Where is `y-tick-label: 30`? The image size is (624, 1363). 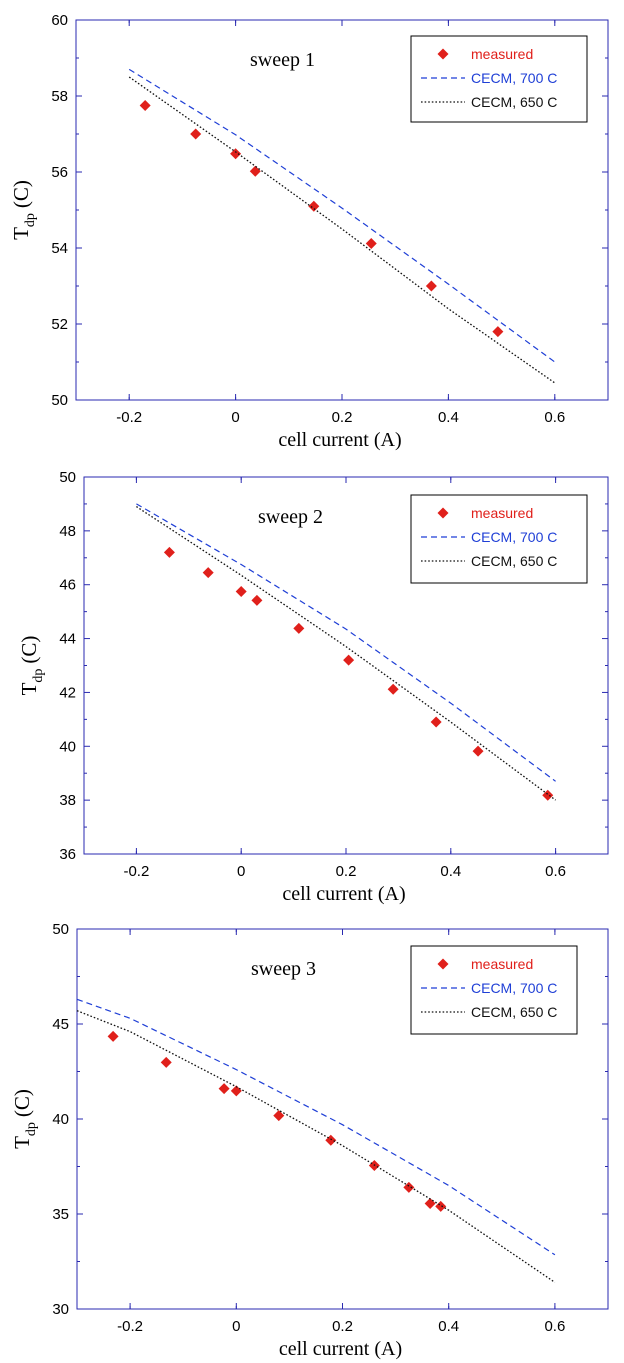 y-tick-label: 30 is located at coordinates (60, 1309).